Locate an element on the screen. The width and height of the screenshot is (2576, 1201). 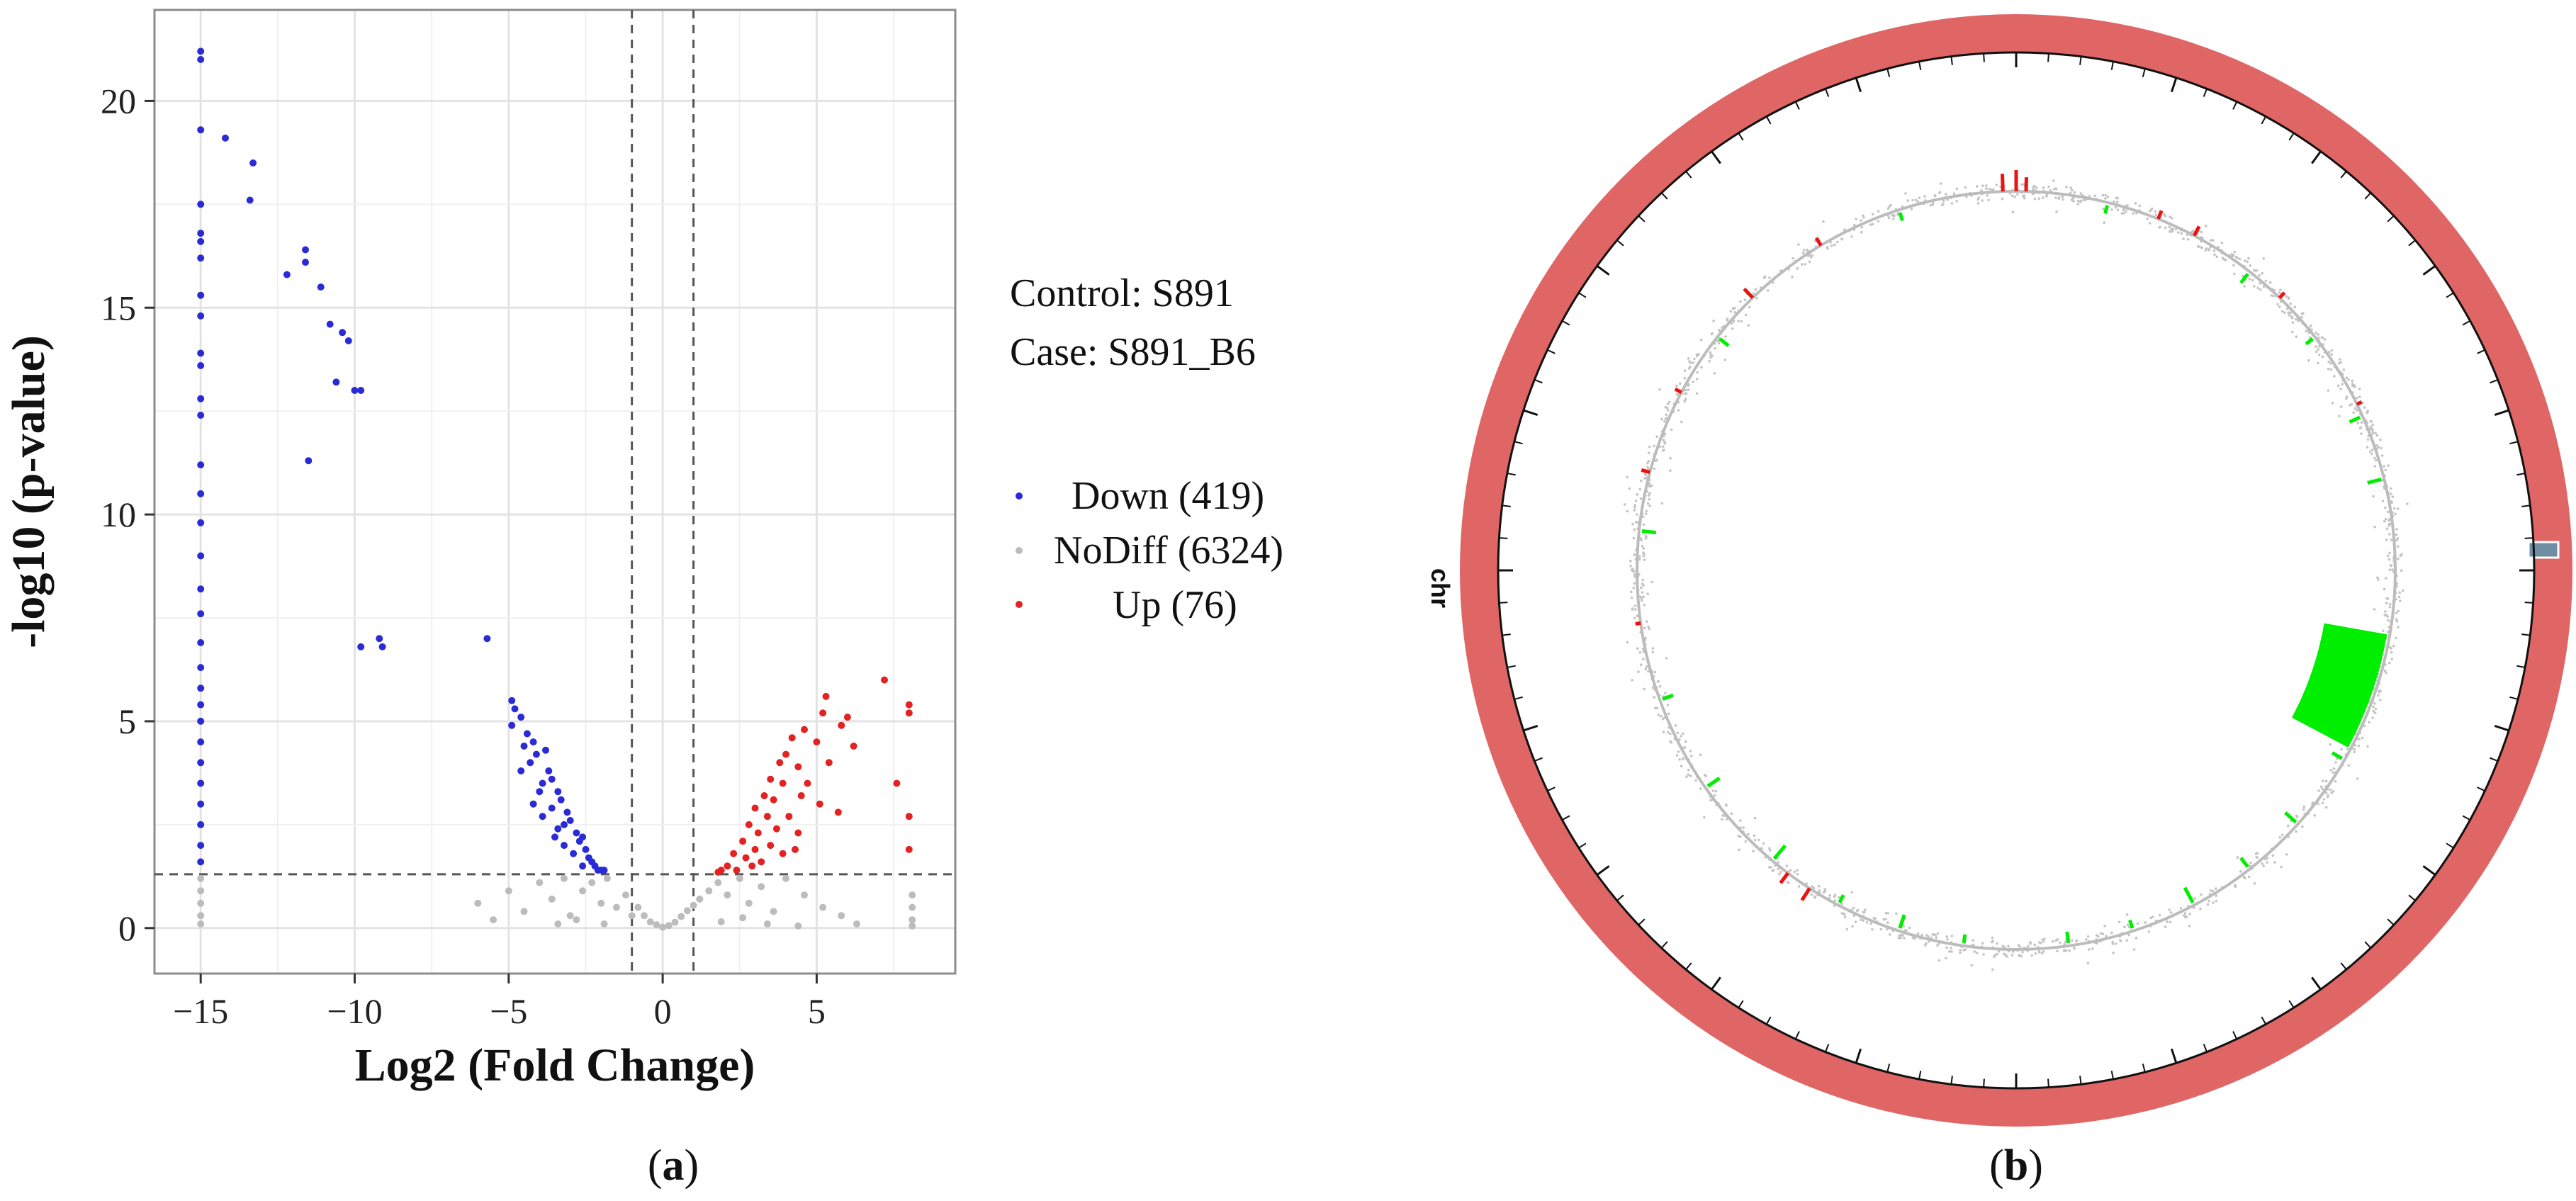
x-tick-label: −10 is located at coordinates (354, 1011).